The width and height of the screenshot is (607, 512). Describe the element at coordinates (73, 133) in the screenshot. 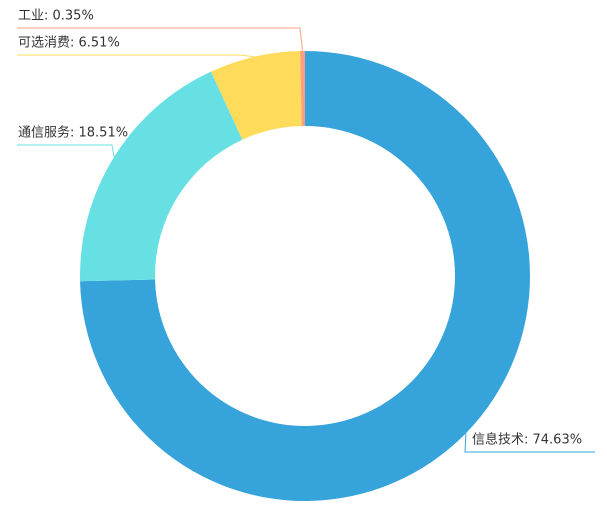

I see `slice-label: 通信服务: 18.51%` at that location.